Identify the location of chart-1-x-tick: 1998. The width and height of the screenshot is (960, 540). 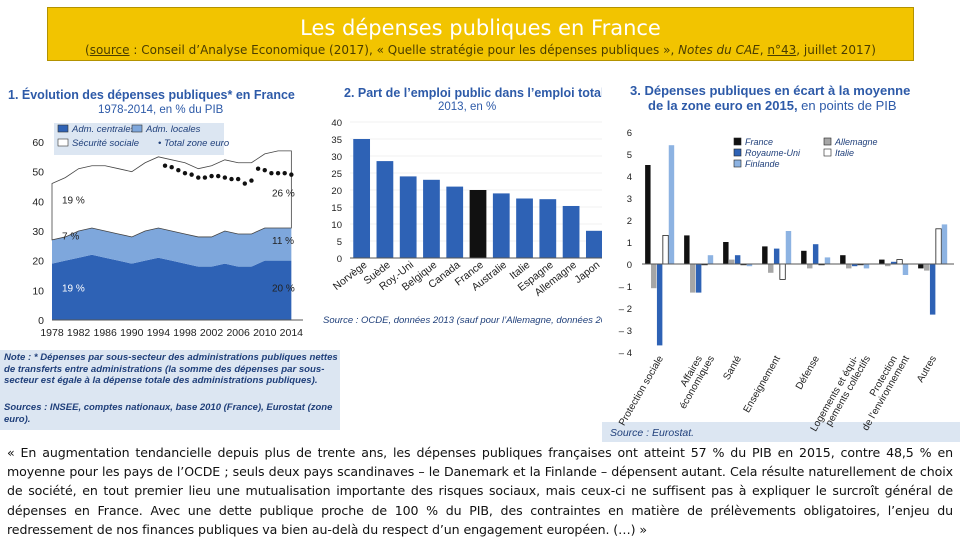
(185, 333).